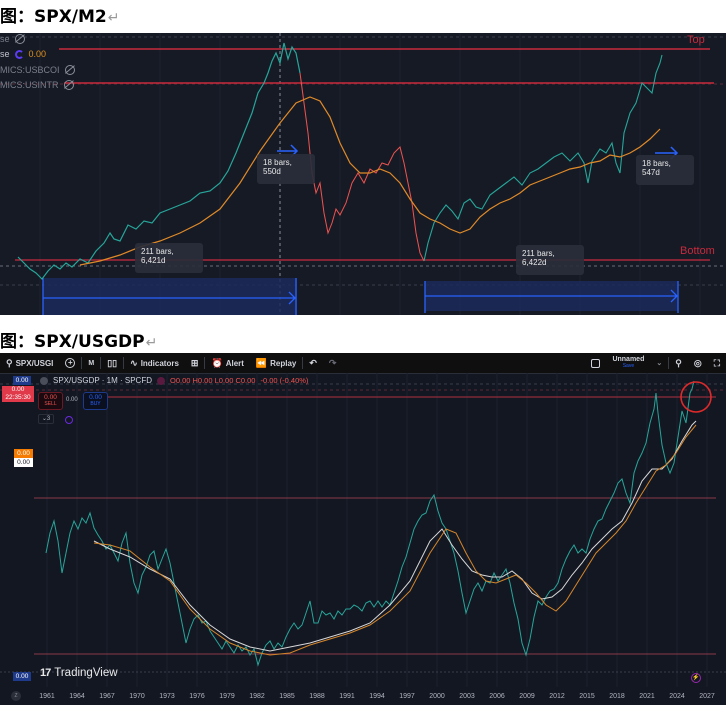 The height and width of the screenshot is (705, 726). I want to click on return-mark: ↵, so click(113, 18).